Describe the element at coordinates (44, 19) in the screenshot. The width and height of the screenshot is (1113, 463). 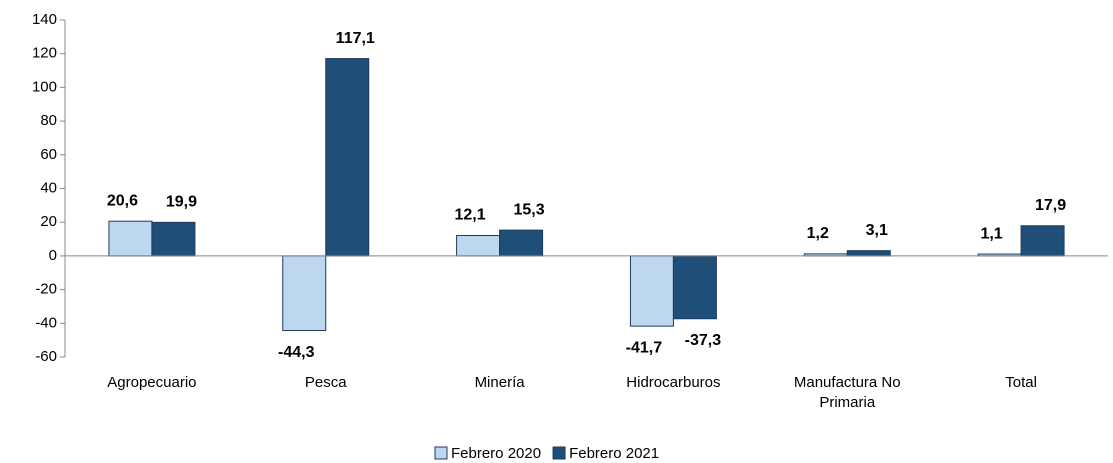
I see `y-tick-label: 140` at that location.